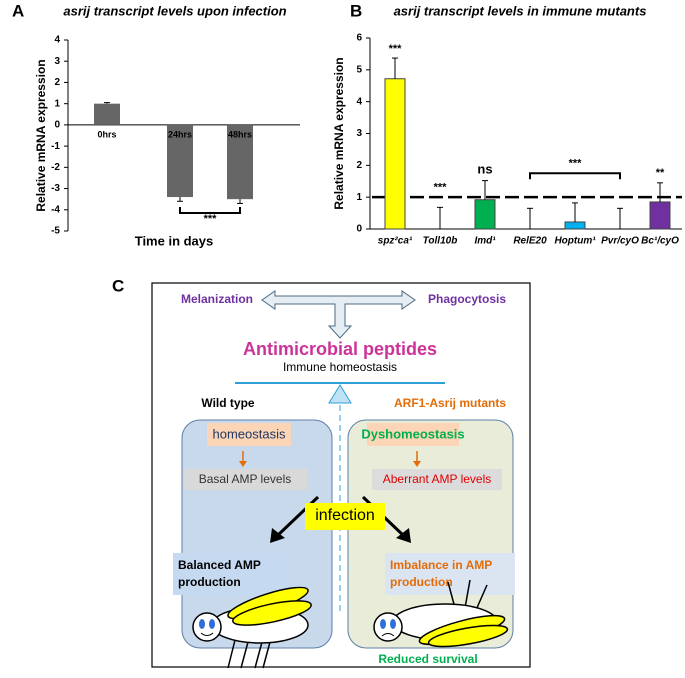 This screenshot has width=685, height=678. Describe the element at coordinates (340, 367) in the screenshot. I see `label: Immune homeostasis` at that location.